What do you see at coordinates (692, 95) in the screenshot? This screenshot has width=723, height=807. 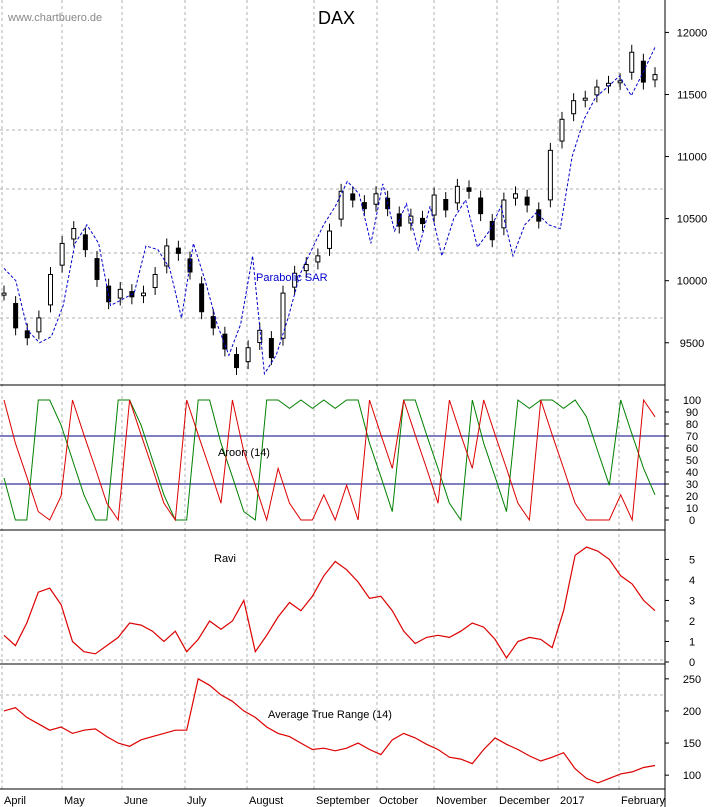 I see `y-tick-label: 11500` at bounding box center [692, 95].